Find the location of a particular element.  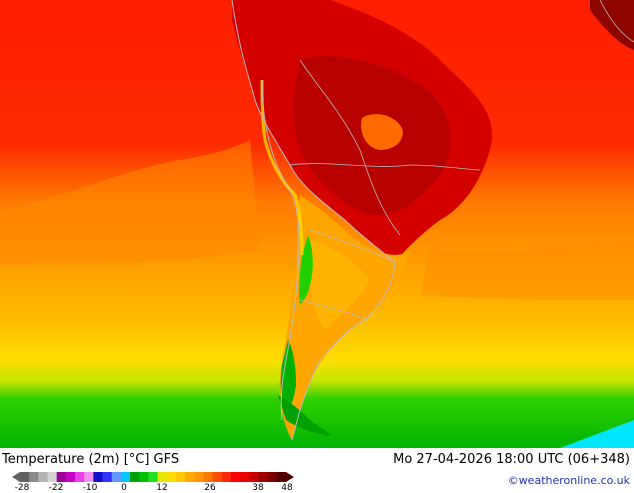

argentina-warm is located at coordinates (340, 285).